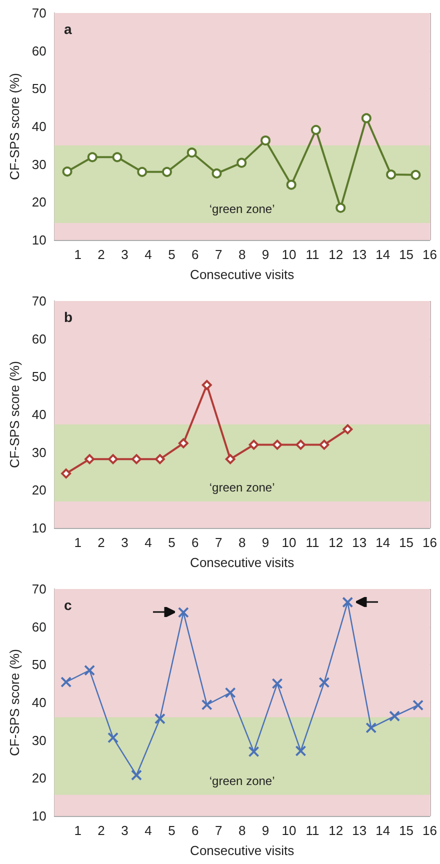  What do you see at coordinates (68, 605) in the screenshot?
I see `text: c` at bounding box center [68, 605].